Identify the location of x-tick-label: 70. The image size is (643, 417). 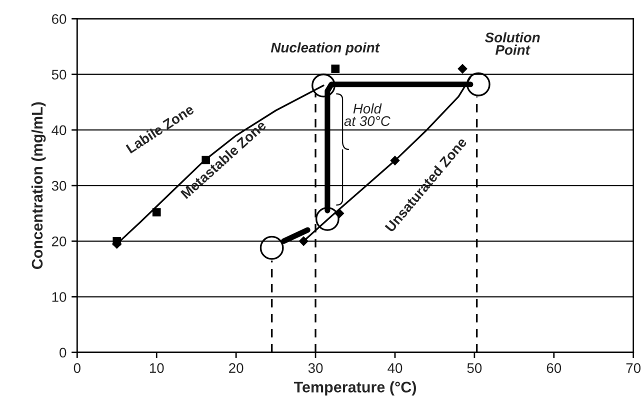
(633, 368).